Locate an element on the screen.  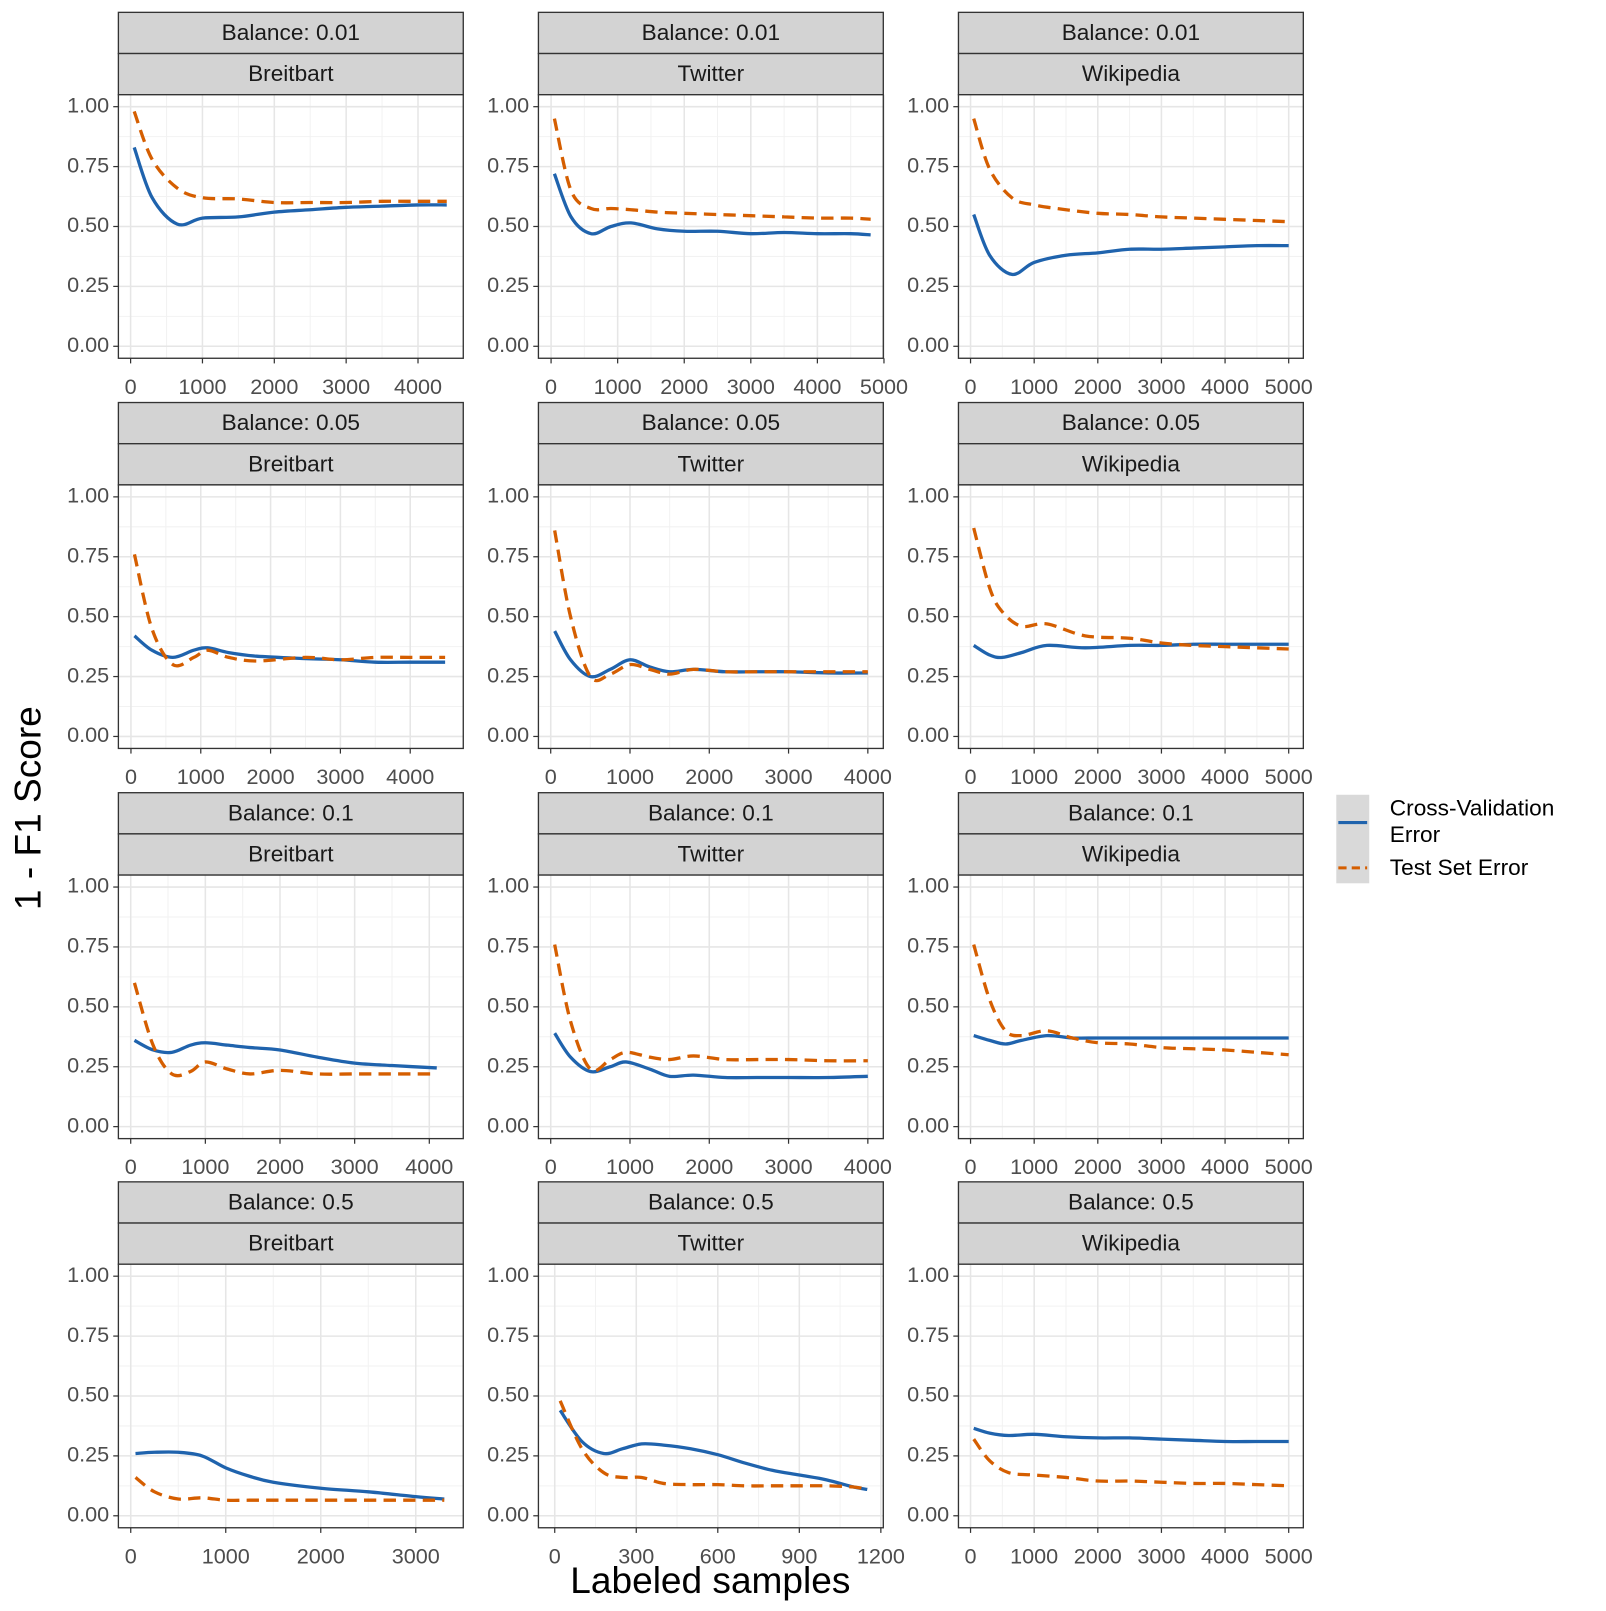
legend-label: Test Set Error is located at coordinates (1459, 867).